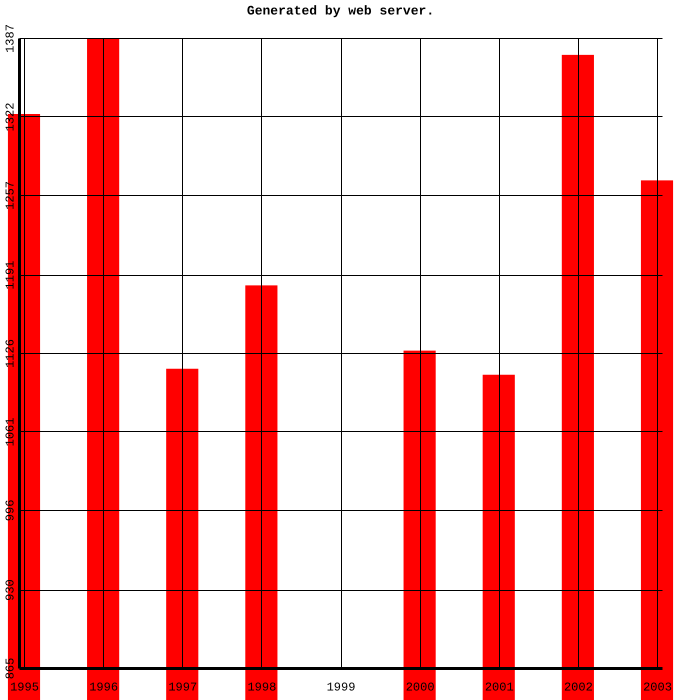 The width and height of the screenshot is (700, 700). What do you see at coordinates (11, 275) in the screenshot?
I see `y-tick-label: 1191` at bounding box center [11, 275].